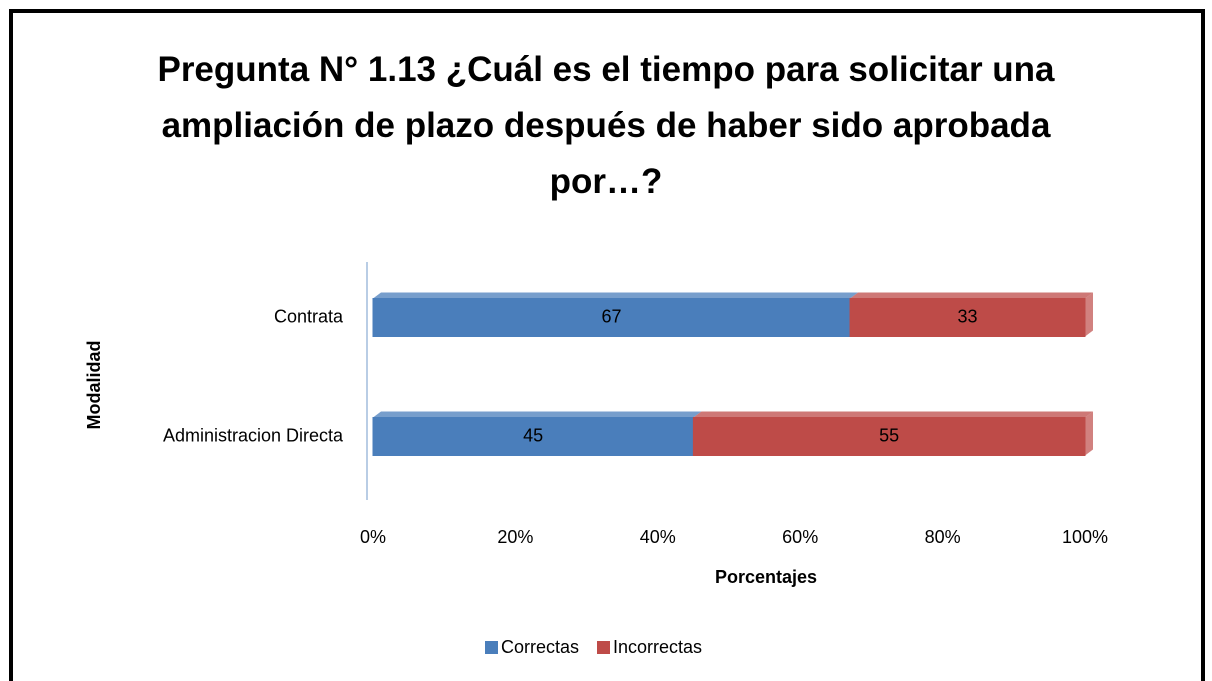 The height and width of the screenshot is (681, 1212). What do you see at coordinates (889, 435) in the screenshot?
I see `data-label: 55` at bounding box center [889, 435].